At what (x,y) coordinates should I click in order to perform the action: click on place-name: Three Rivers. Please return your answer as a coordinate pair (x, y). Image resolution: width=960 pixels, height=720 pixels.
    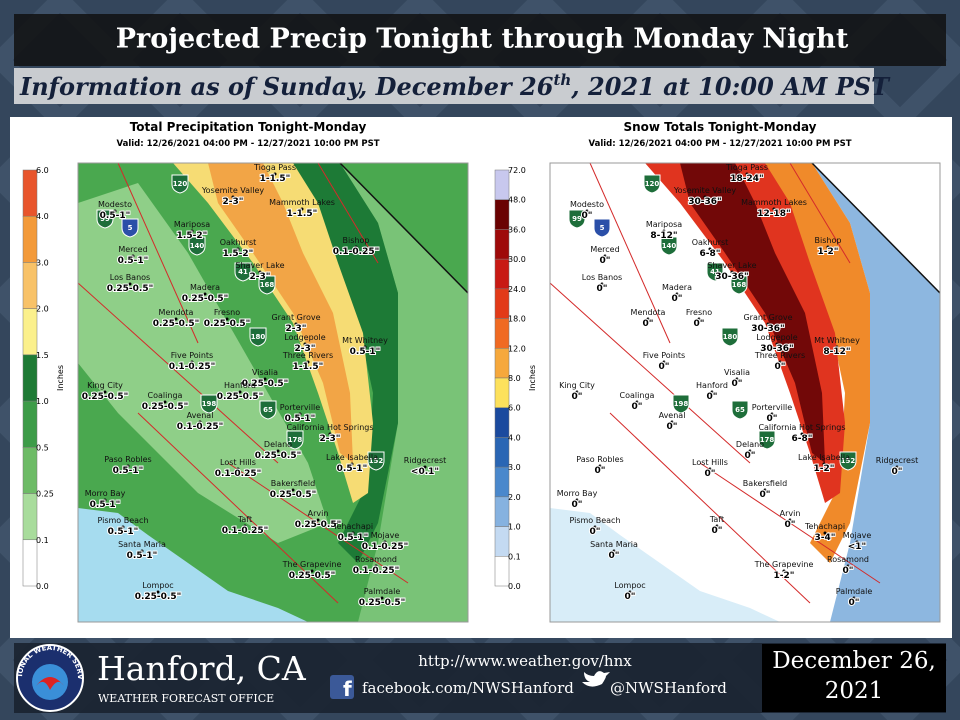
    Looking at the image, I should click on (307, 355).